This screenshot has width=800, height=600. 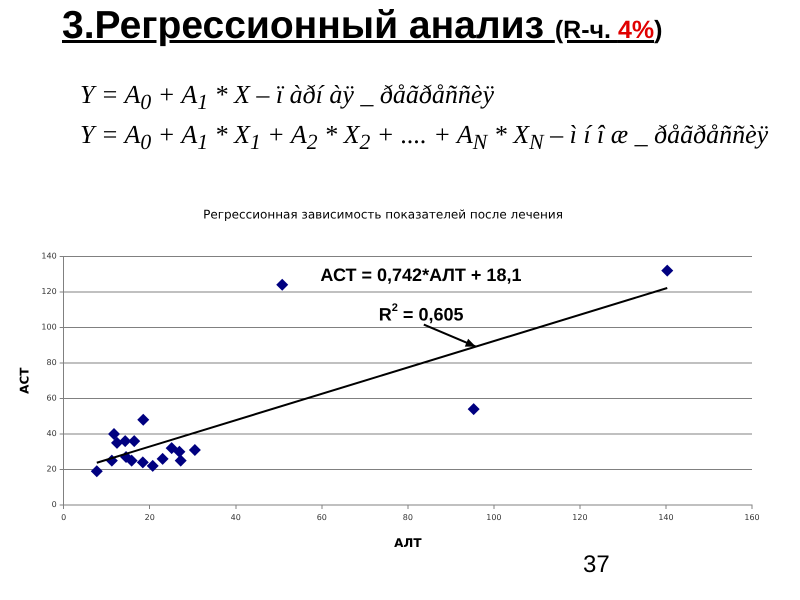 What do you see at coordinates (596, 565) in the screenshot?
I see `text: 37` at bounding box center [596, 565].